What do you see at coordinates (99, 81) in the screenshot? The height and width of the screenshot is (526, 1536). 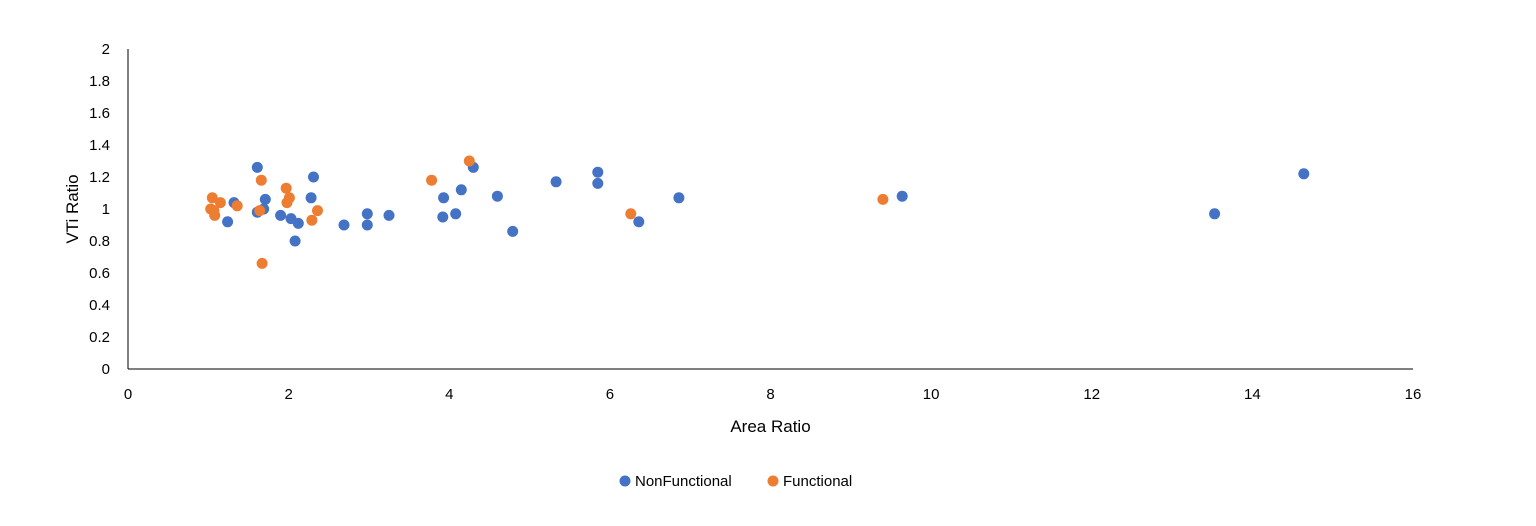 I see `y-tick-label: 1.8` at bounding box center [99, 81].